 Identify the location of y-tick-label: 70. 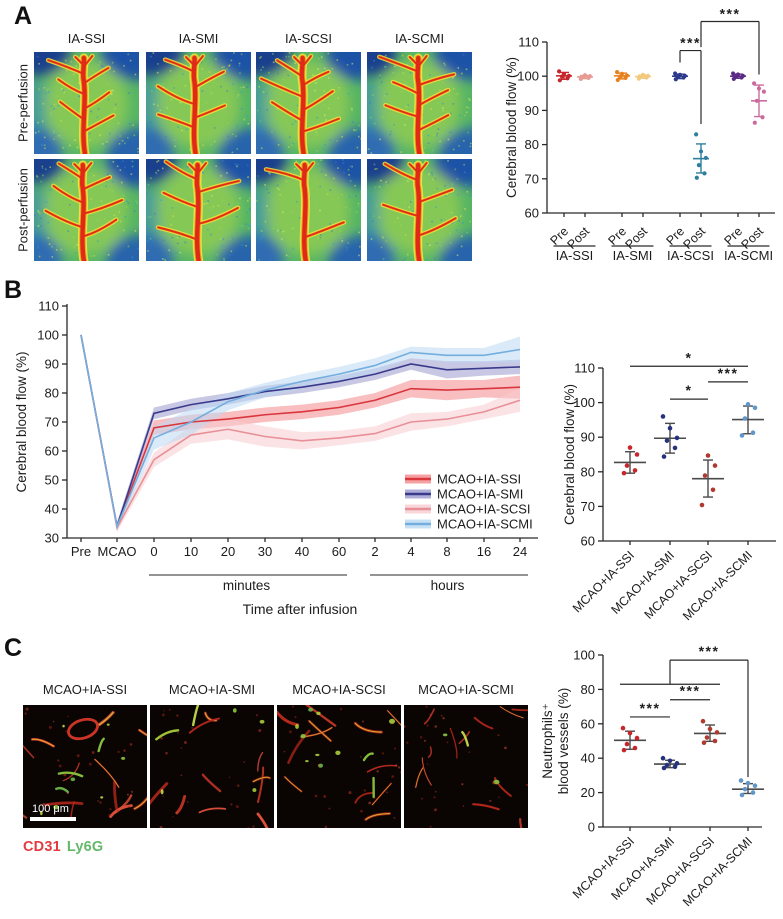
(532, 178).